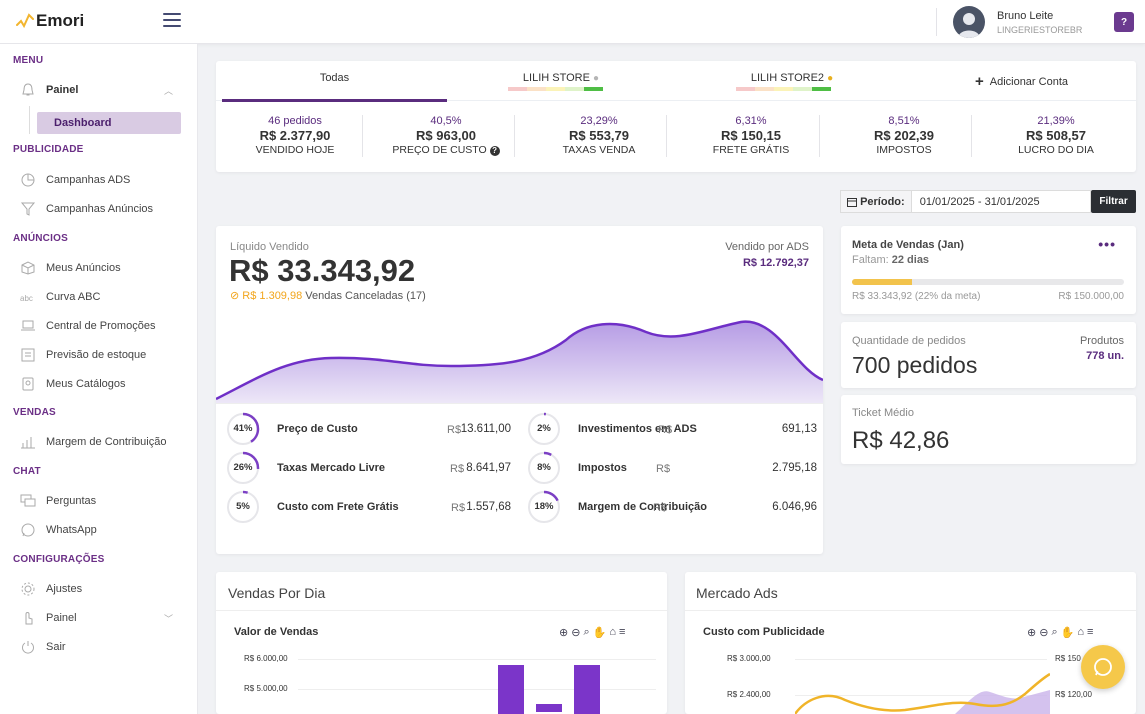 The width and height of the screenshot is (1145, 714). What do you see at coordinates (266, 688) in the screenshot?
I see `y-tick-label: R$ 5.000,00` at bounding box center [266, 688].